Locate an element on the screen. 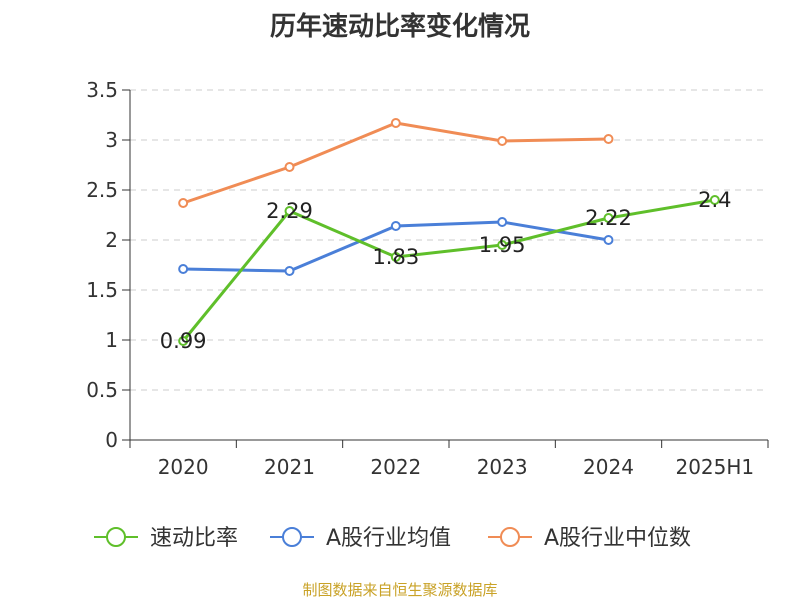 This screenshot has height=600, width=800. y-tick-label: 2.5 is located at coordinates (102, 190).